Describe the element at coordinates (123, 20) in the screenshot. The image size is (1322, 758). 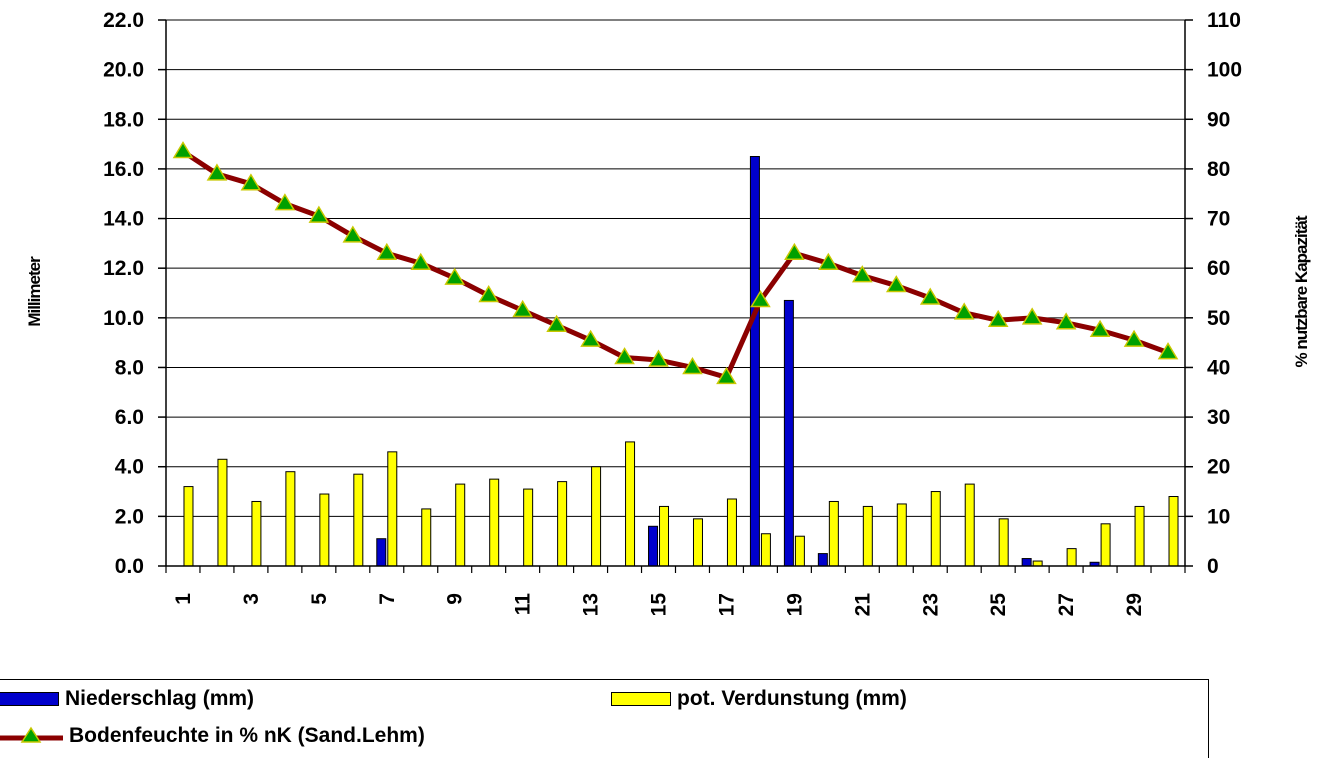
I see `left-tick-label: 22.0` at that location.